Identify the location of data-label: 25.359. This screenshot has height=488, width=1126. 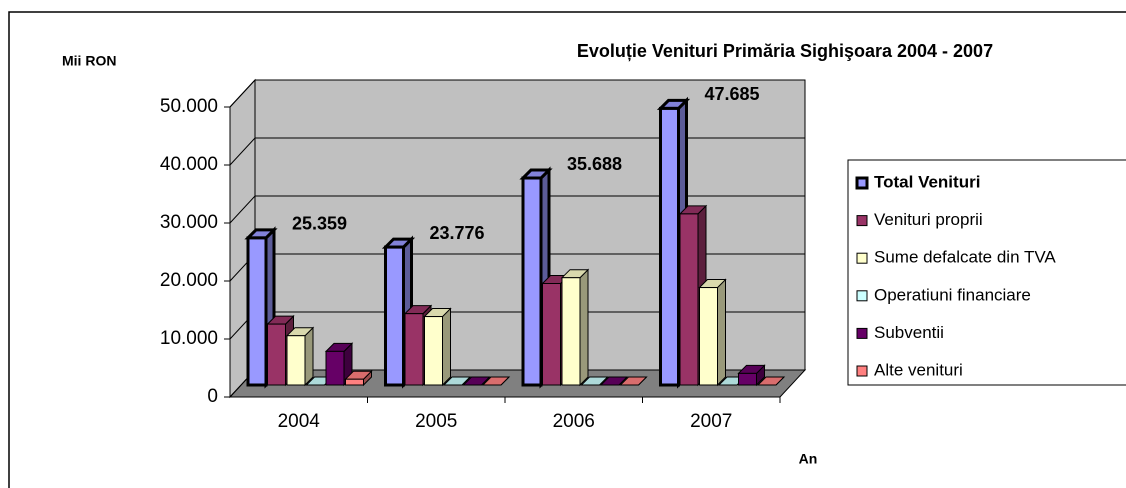
(319, 224).